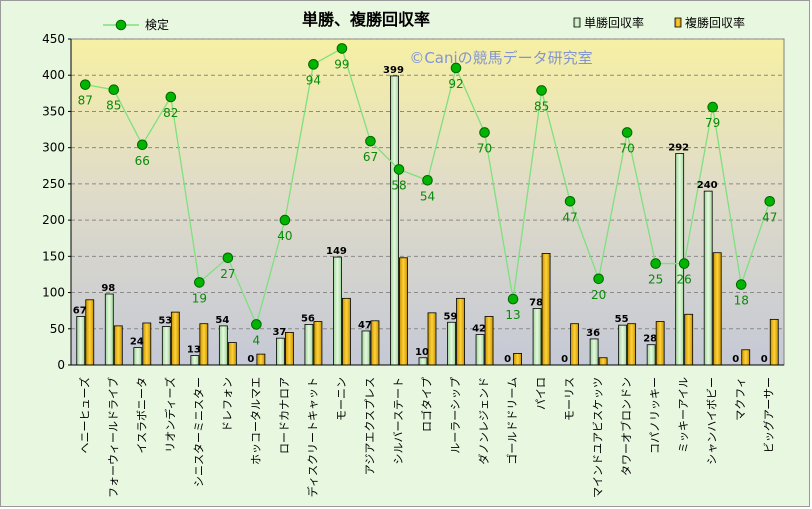 This screenshot has width=812, height=509. What do you see at coordinates (257, 340) in the screenshot?
I see `line-data-label: 4` at bounding box center [257, 340].